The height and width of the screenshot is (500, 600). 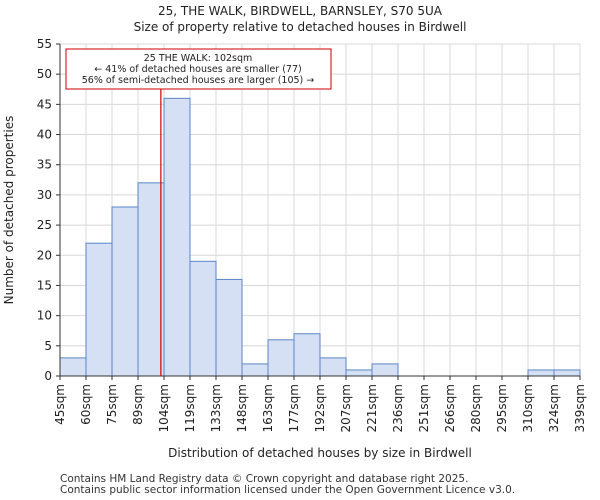 What do you see at coordinates (44, 225) in the screenshot?
I see `y-tick-label-25: 25` at bounding box center [44, 225].